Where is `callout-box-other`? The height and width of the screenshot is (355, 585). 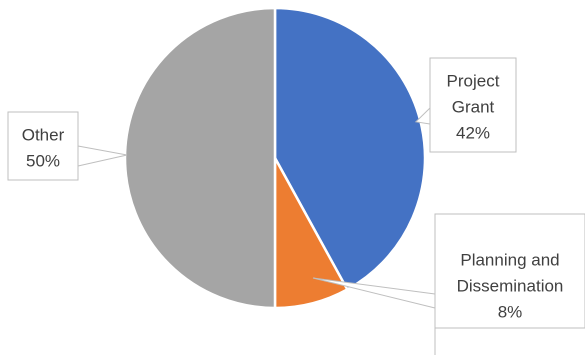
callout-box-other is located at coordinates (43, 146).